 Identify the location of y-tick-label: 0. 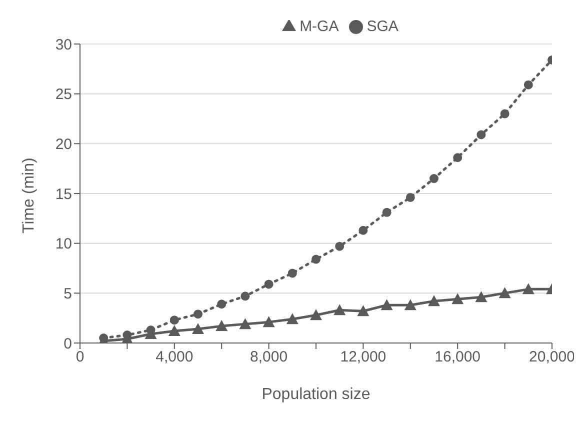
(68, 343).